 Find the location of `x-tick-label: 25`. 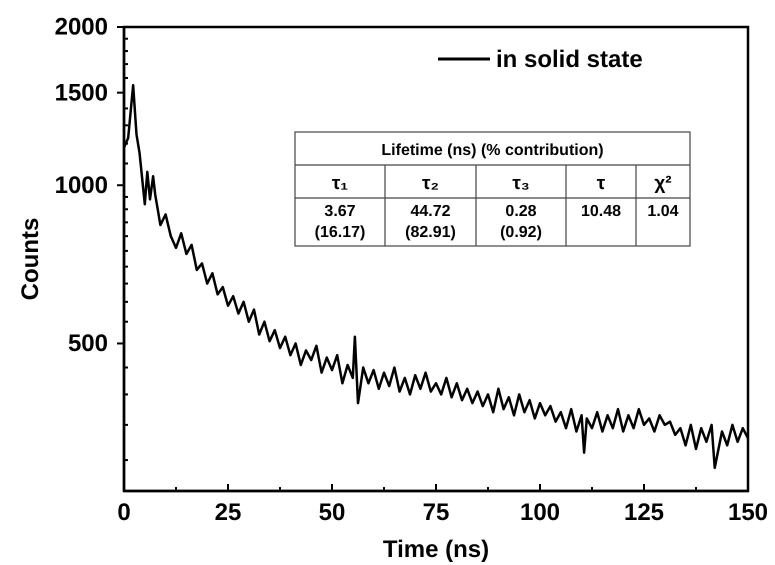

x-tick-label: 25 is located at coordinates (228, 512).